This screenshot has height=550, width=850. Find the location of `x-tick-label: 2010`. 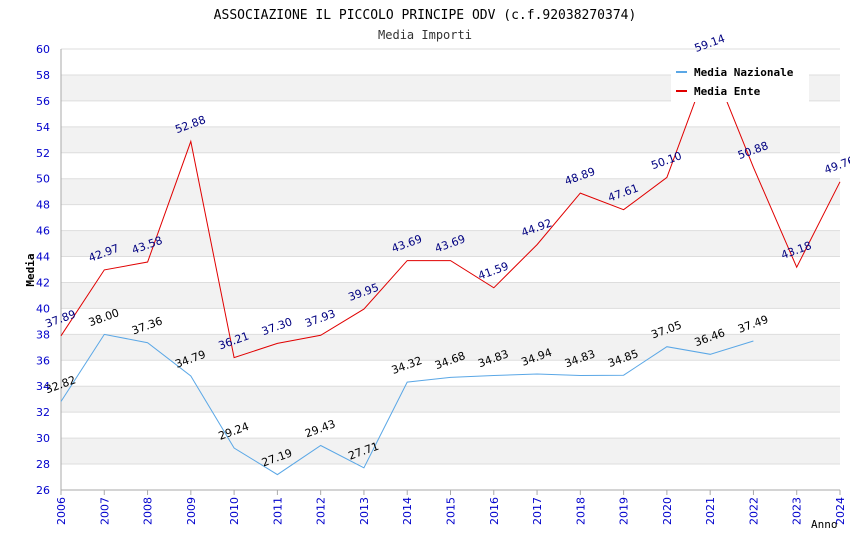

x-tick-label: 2010 is located at coordinates (234, 511).